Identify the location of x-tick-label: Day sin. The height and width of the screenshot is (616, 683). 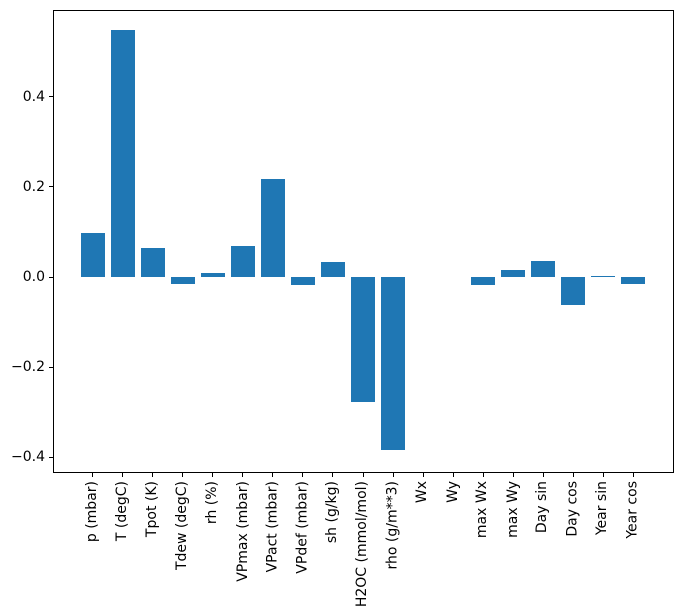
(542, 507).